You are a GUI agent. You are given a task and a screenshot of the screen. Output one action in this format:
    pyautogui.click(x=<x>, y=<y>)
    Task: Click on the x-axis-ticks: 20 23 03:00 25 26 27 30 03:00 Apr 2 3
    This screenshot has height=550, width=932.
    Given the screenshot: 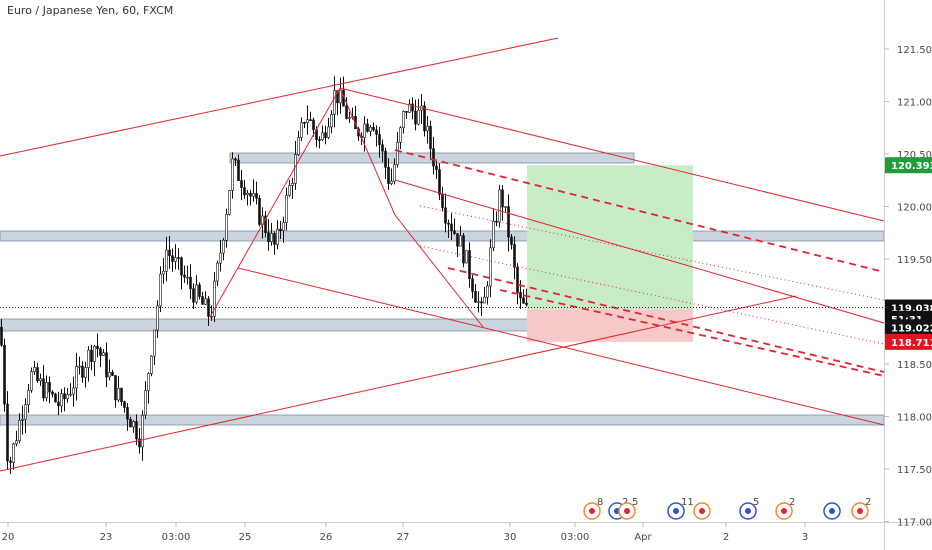 What is the action you would take?
    pyautogui.click(x=405, y=532)
    